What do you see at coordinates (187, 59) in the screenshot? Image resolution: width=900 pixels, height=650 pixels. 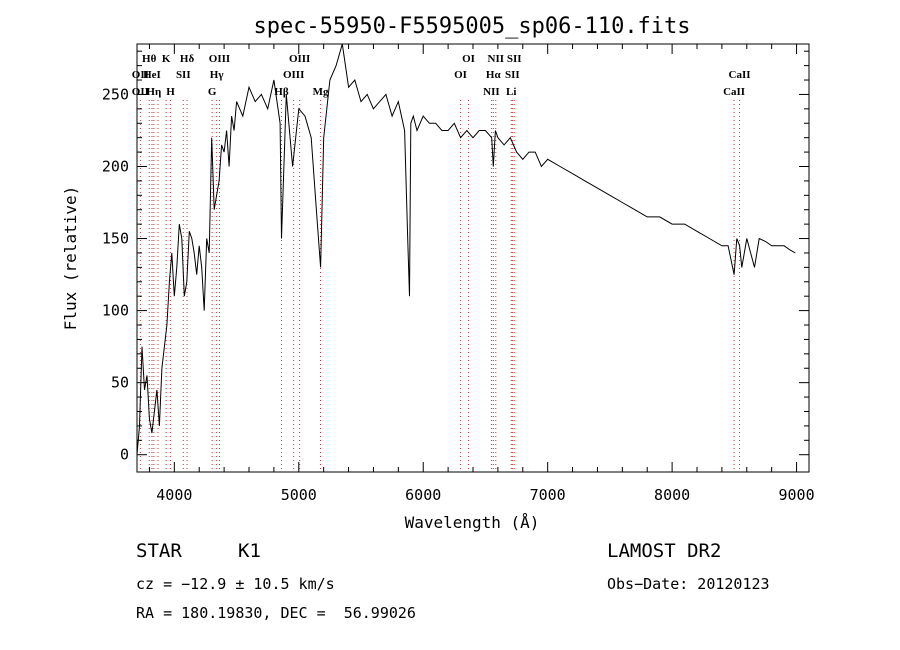 I see `line-label: Hδ` at bounding box center [187, 59].